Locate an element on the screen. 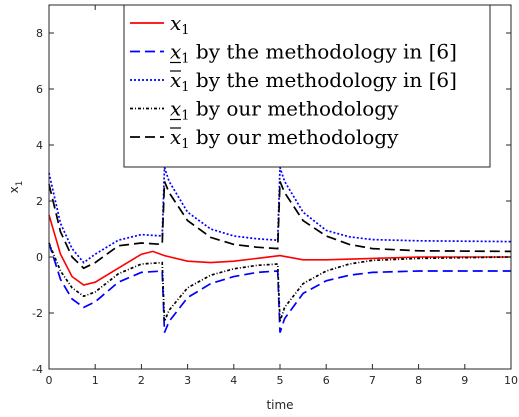 The width and height of the screenshot is (519, 417). y-tick-label: 0 is located at coordinates (39, 257).